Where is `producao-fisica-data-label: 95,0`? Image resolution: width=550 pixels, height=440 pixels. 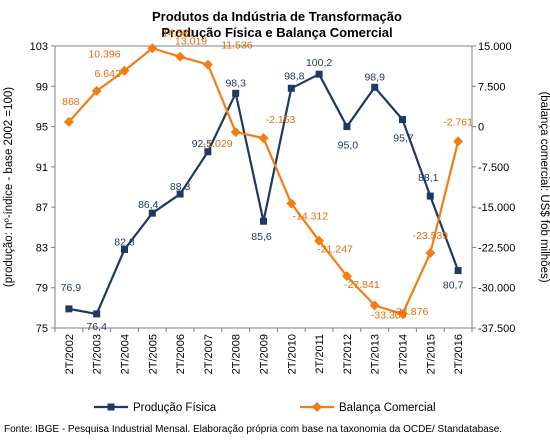 producao-fisica-data-label: 95,0 is located at coordinates (348, 146).